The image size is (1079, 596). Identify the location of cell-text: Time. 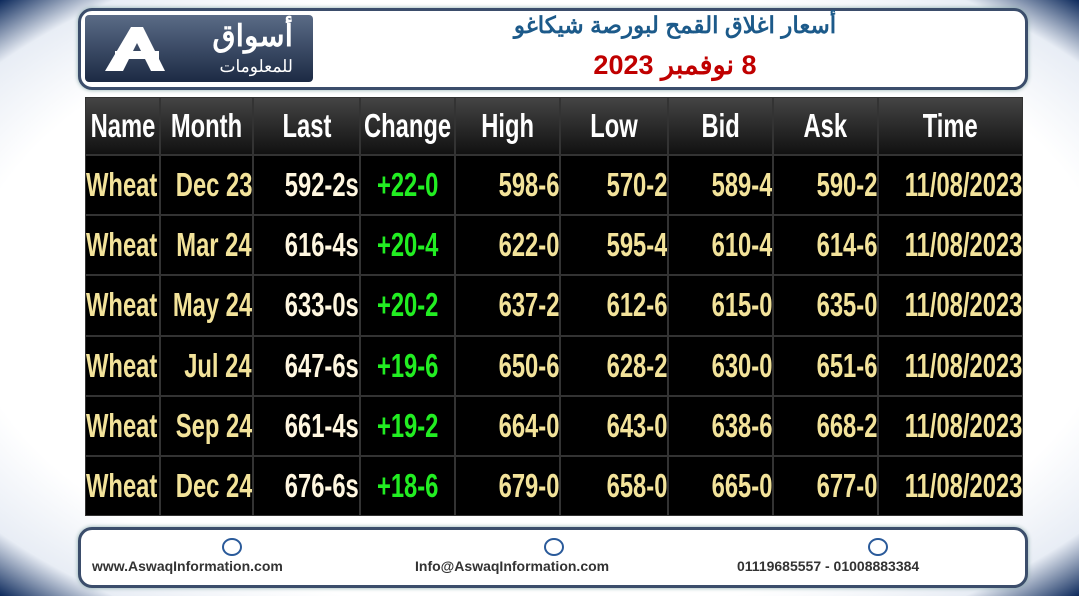
(950, 125).